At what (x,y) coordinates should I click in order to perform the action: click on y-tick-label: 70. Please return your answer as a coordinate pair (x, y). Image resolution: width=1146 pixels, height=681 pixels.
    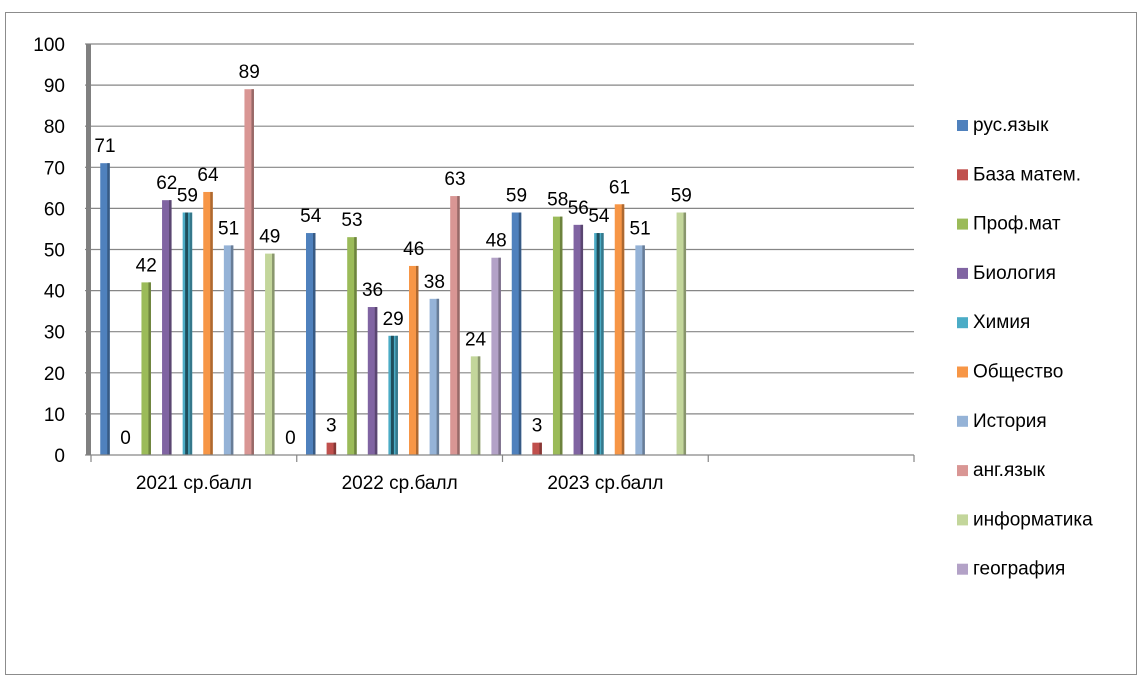
    Looking at the image, I should click on (54, 168).